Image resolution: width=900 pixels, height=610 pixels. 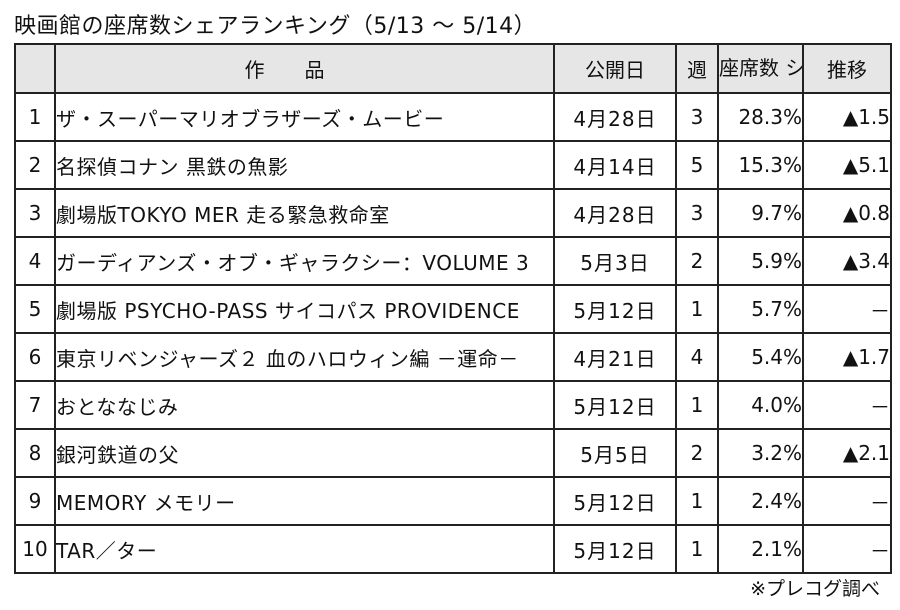 What do you see at coordinates (760, 213) in the screenshot?
I see `seat-share-cell: 9.7%` at bounding box center [760, 213].